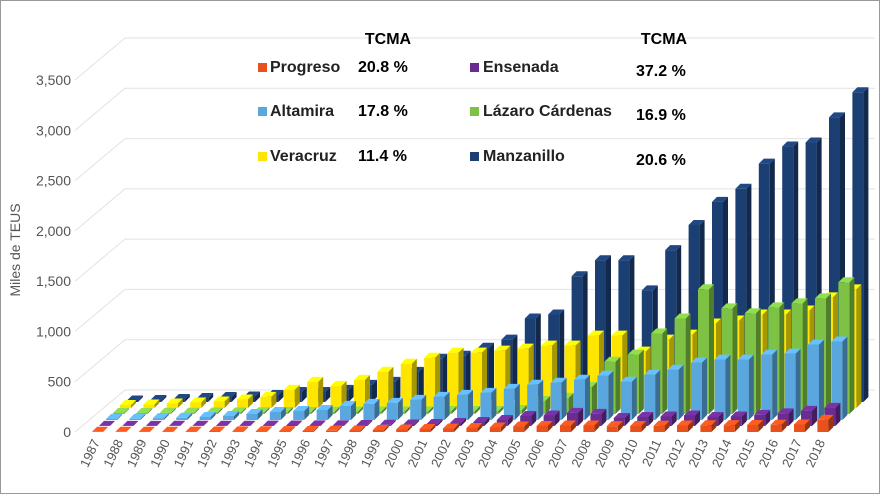  Describe the element at coordinates (661, 71) in the screenshot. I see `tcma-value: 37.2 %` at that location.